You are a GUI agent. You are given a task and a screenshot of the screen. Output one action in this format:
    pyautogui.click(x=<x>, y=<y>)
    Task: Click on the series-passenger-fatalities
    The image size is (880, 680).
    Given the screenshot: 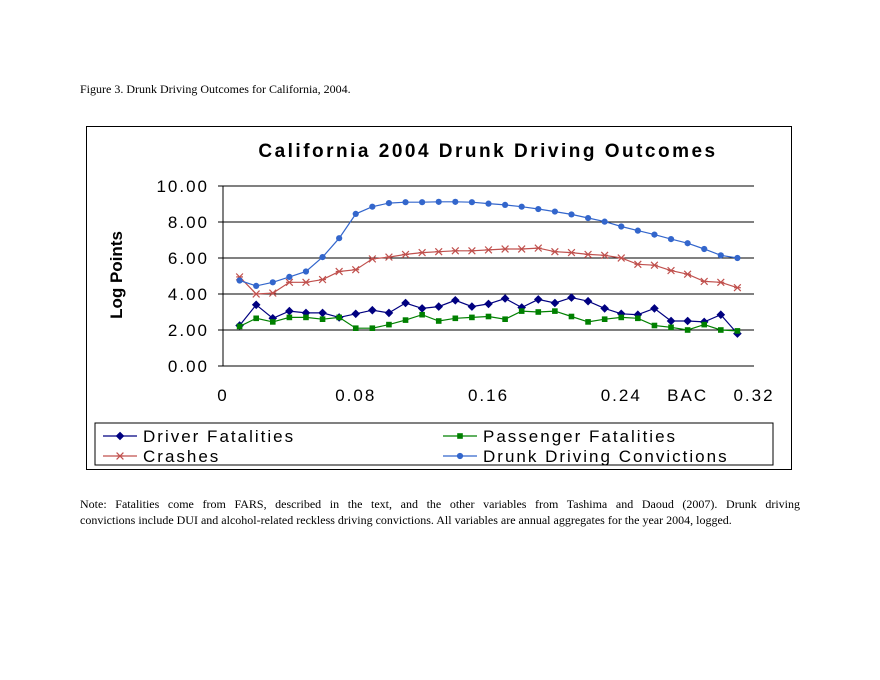 What is the action you would take?
    pyautogui.click(x=488, y=321)
    